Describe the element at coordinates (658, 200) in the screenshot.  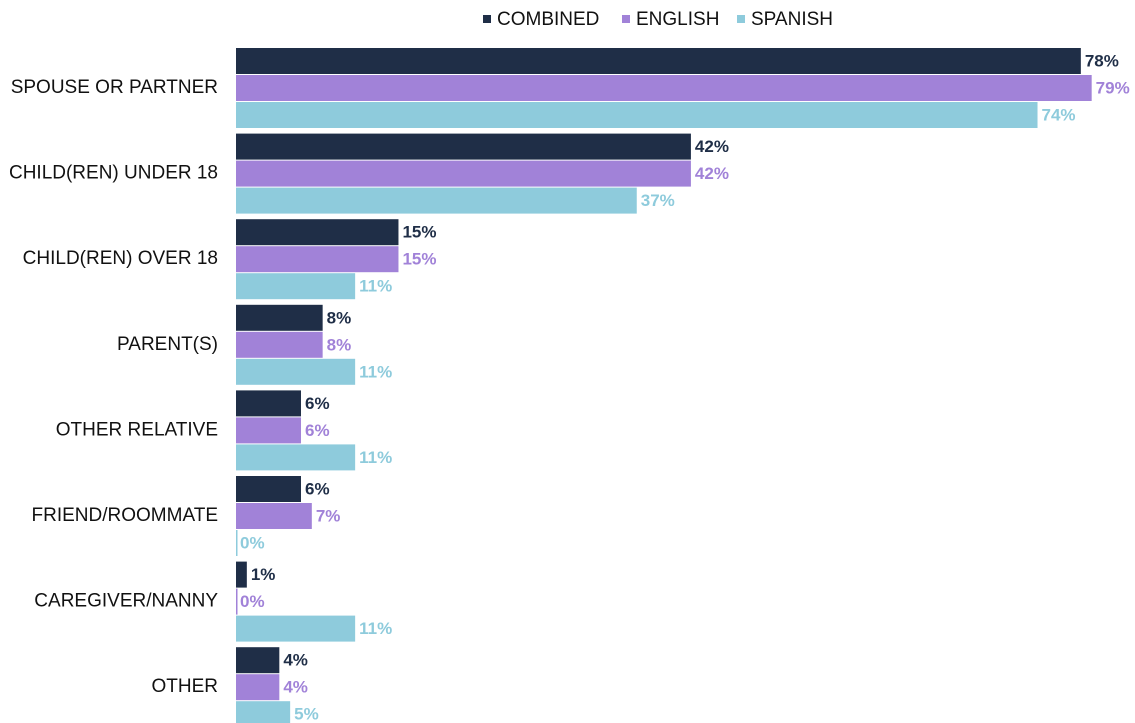
I see `value-label: 37%` at that location.